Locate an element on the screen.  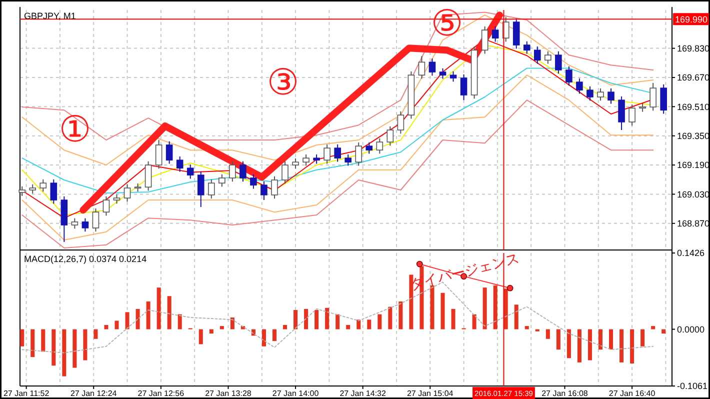
x-tick-label: 27 Jan 11:52 is located at coordinates (26, 393).